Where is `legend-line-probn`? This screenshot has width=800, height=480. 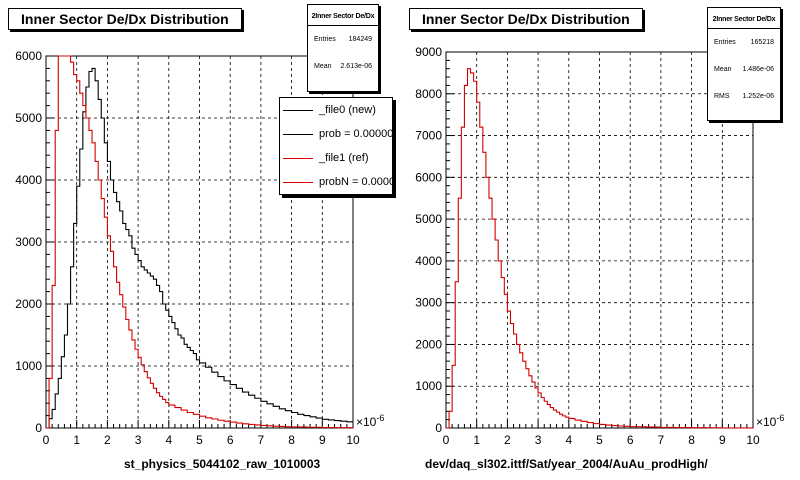 legend-line-probn is located at coordinates (298, 182).